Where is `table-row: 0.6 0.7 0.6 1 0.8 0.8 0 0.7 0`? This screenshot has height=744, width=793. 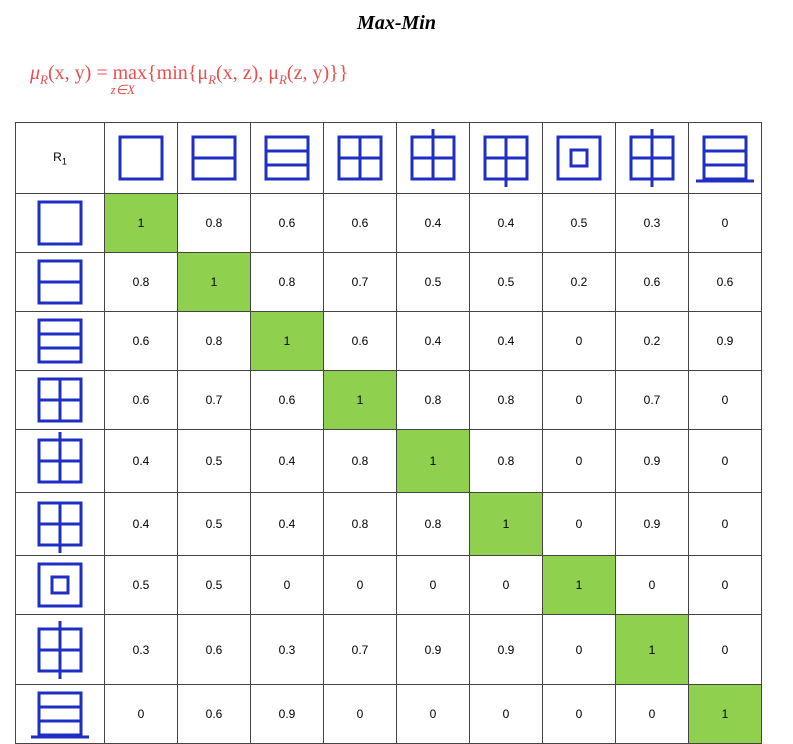 table-row: 0.6 0.7 0.6 1 0.8 0.8 0 0.7 0 is located at coordinates (388, 400).